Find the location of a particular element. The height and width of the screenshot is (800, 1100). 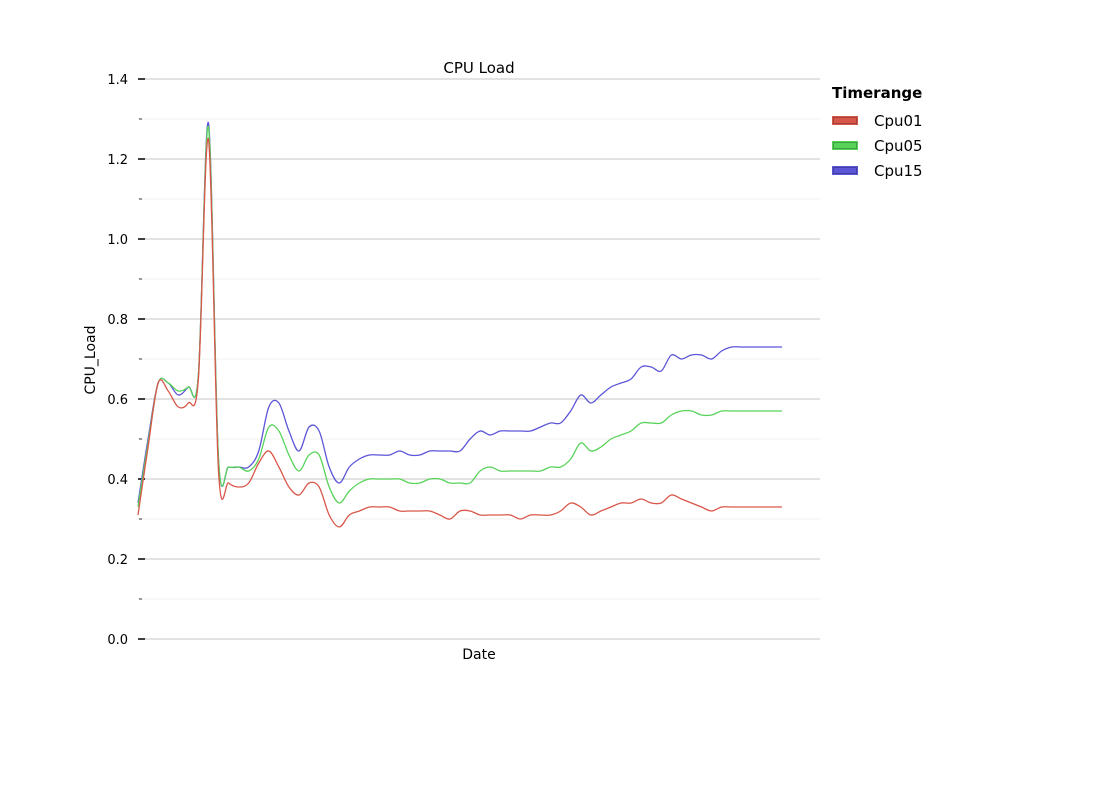

y-tick-label: 0.0 is located at coordinates (117, 640).